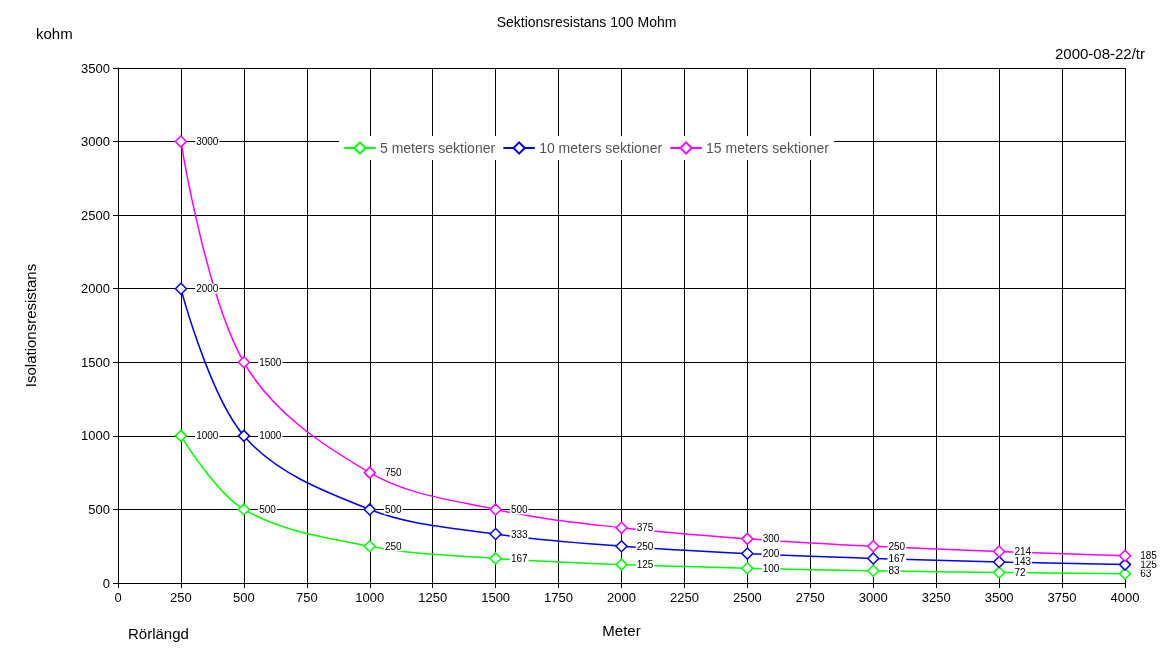 This screenshot has width=1173, height=661. Describe the element at coordinates (1146, 574) in the screenshot. I see `data-label: 63` at that location.